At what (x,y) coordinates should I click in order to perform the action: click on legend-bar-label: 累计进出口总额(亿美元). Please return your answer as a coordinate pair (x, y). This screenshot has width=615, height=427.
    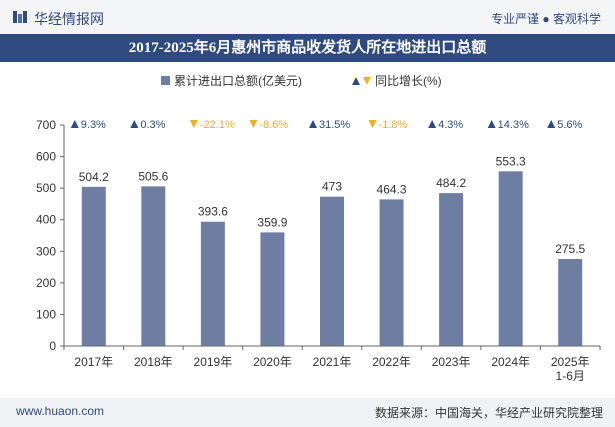
    Looking at the image, I should click on (238, 80).